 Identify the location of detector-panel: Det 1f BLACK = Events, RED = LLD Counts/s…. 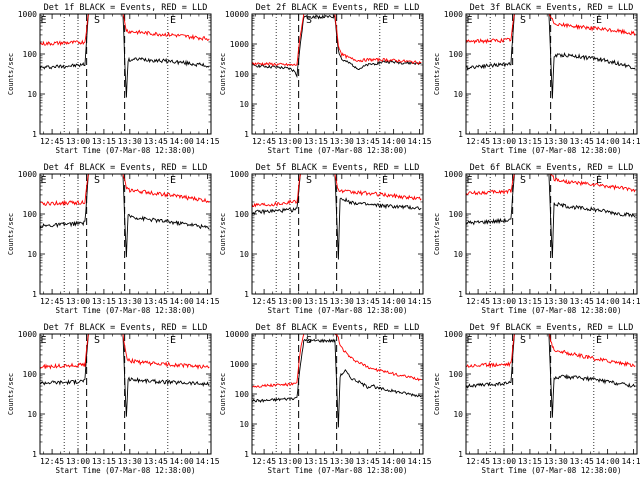
(113, 79).